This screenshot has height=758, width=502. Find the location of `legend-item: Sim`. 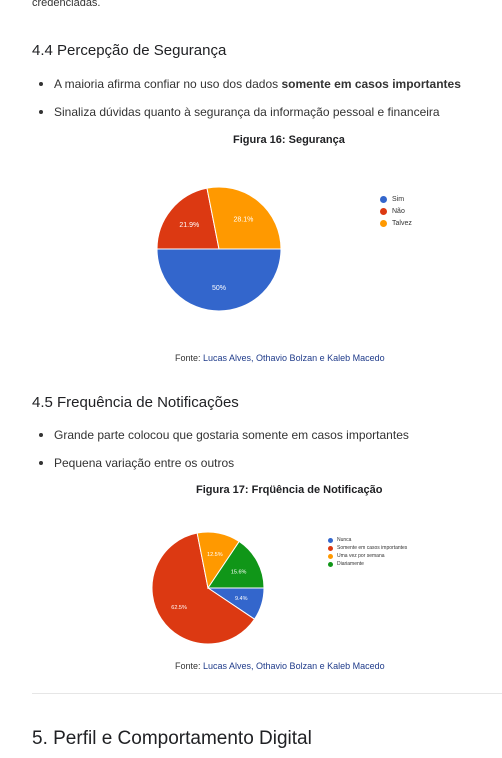

legend-item: Sim is located at coordinates (396, 199).